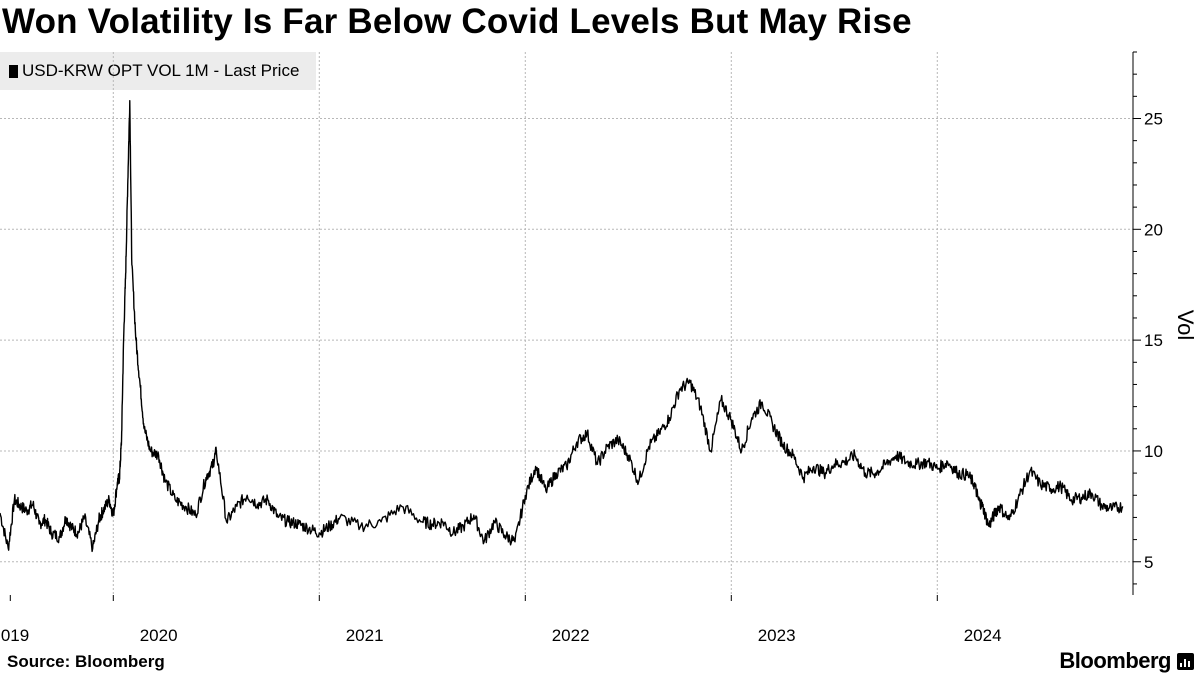 The width and height of the screenshot is (1200, 675). What do you see at coordinates (1185, 325) in the screenshot?
I see `y-axis-label: Vol` at bounding box center [1185, 325].